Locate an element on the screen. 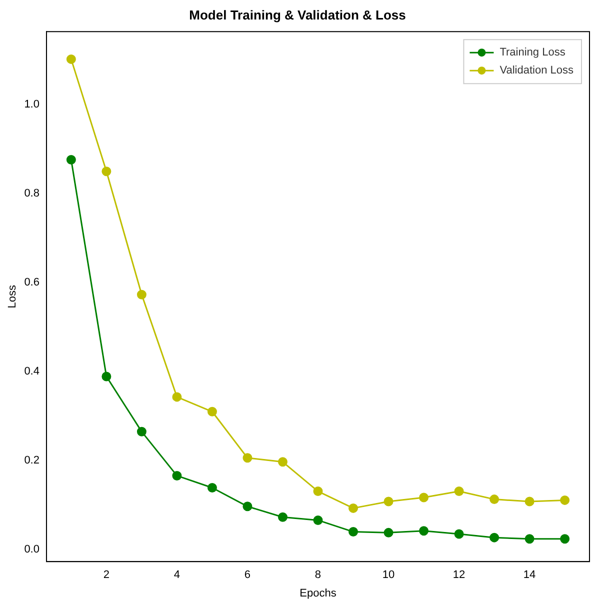 The height and width of the screenshot is (606, 595). x-tick-label: 10 is located at coordinates (388, 575).